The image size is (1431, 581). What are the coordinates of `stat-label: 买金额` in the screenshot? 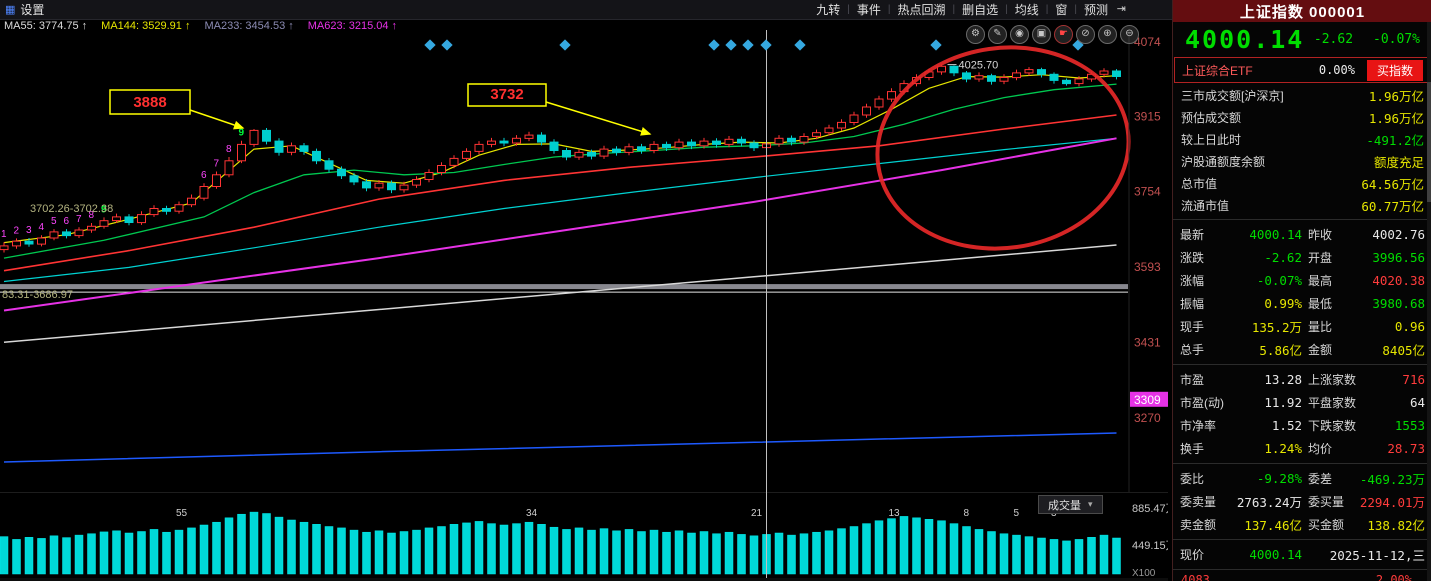 It's located at (1326, 525).